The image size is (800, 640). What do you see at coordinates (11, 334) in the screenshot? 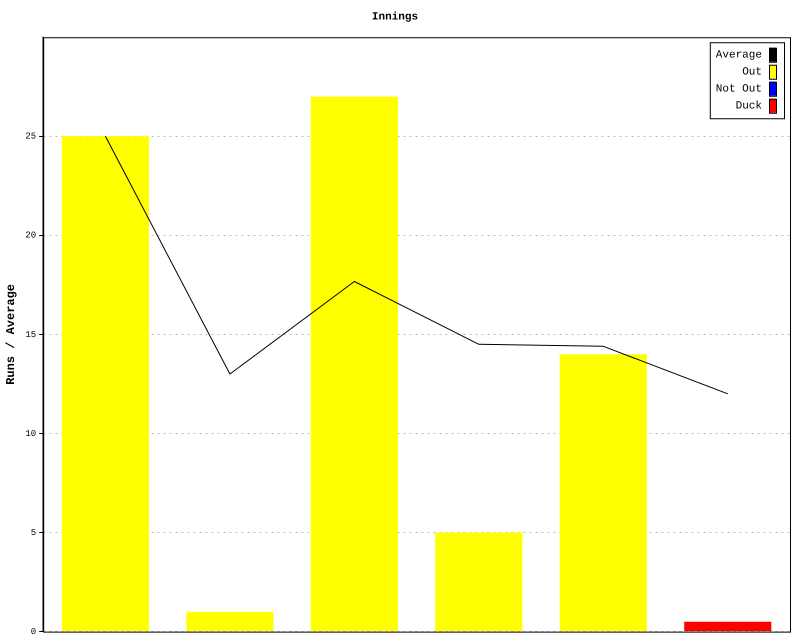
I see `y-axis-title: Runs / Average` at bounding box center [11, 334].